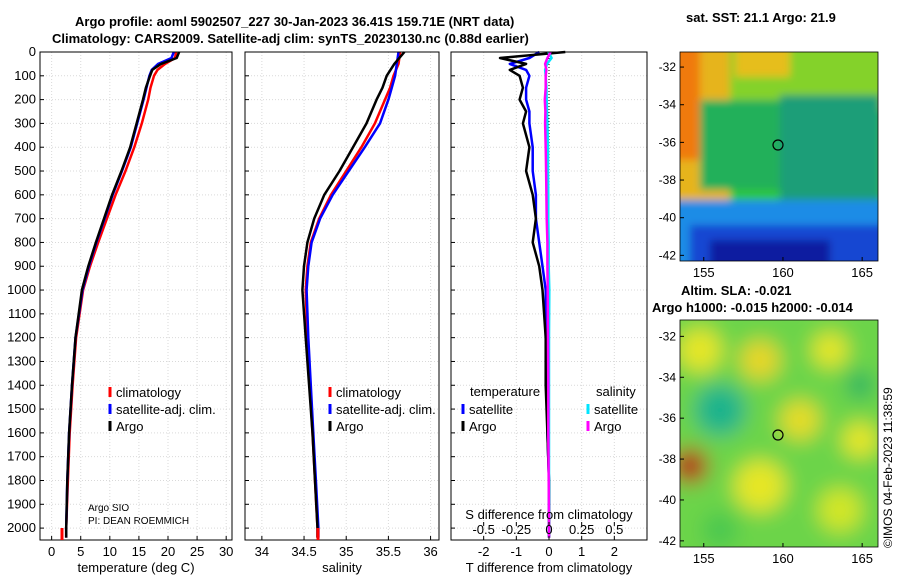 The height and width of the screenshot is (580, 900). Describe the element at coordinates (430, 551) in the screenshot. I see `salinity-xtick-label: 36` at that location.